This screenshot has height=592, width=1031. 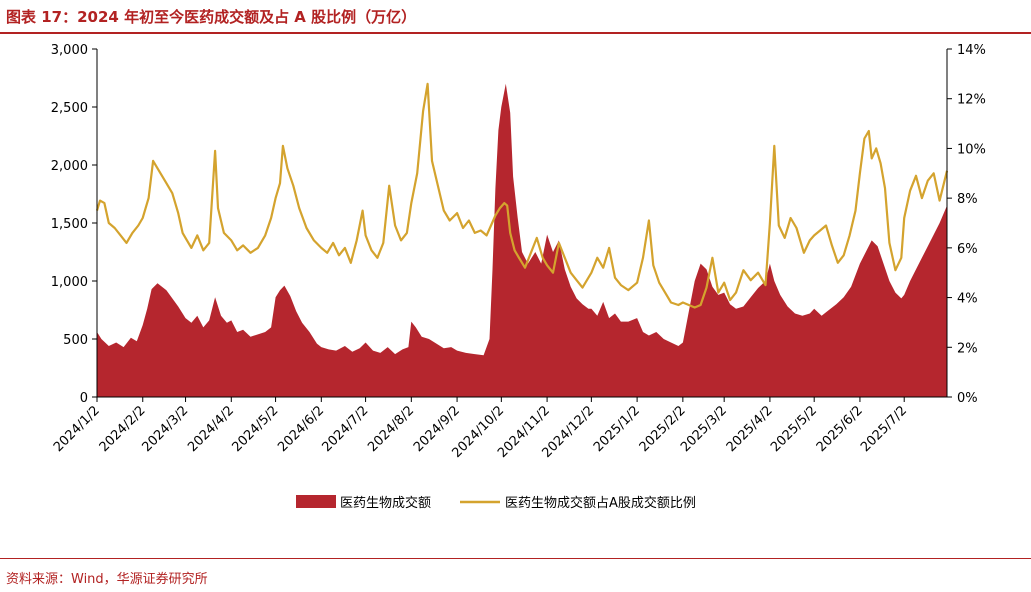 I want to click on left-y-axis: 0 500 1,000 1,500 2,000 2,500 3,000, so click(x=74, y=224).